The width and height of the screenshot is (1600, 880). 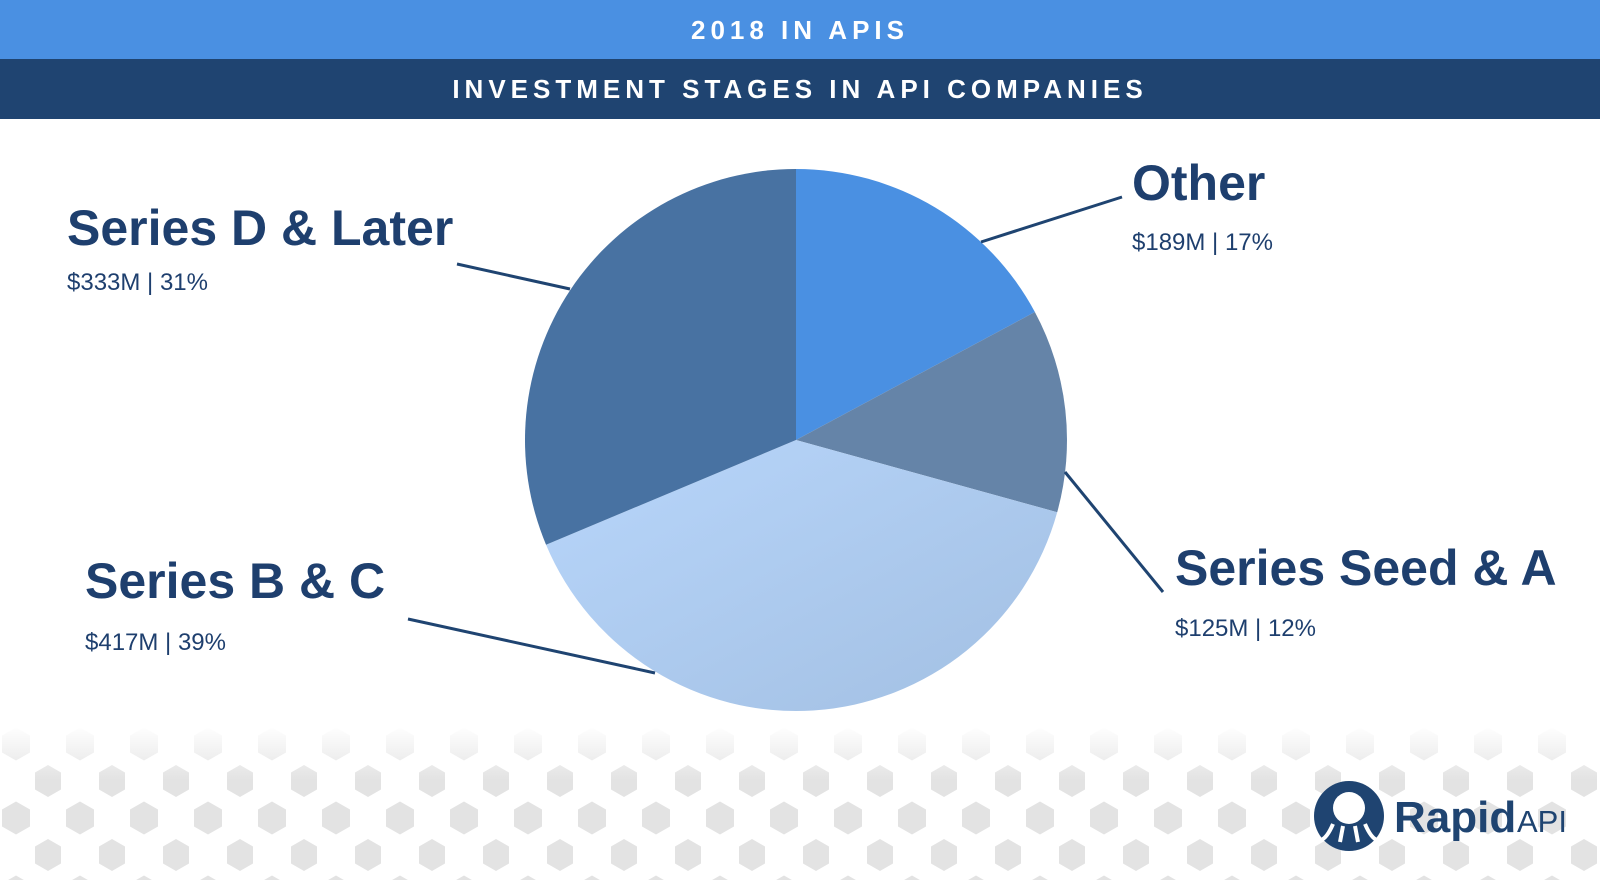 I want to click on slice-label: Other, so click(x=1198, y=183).